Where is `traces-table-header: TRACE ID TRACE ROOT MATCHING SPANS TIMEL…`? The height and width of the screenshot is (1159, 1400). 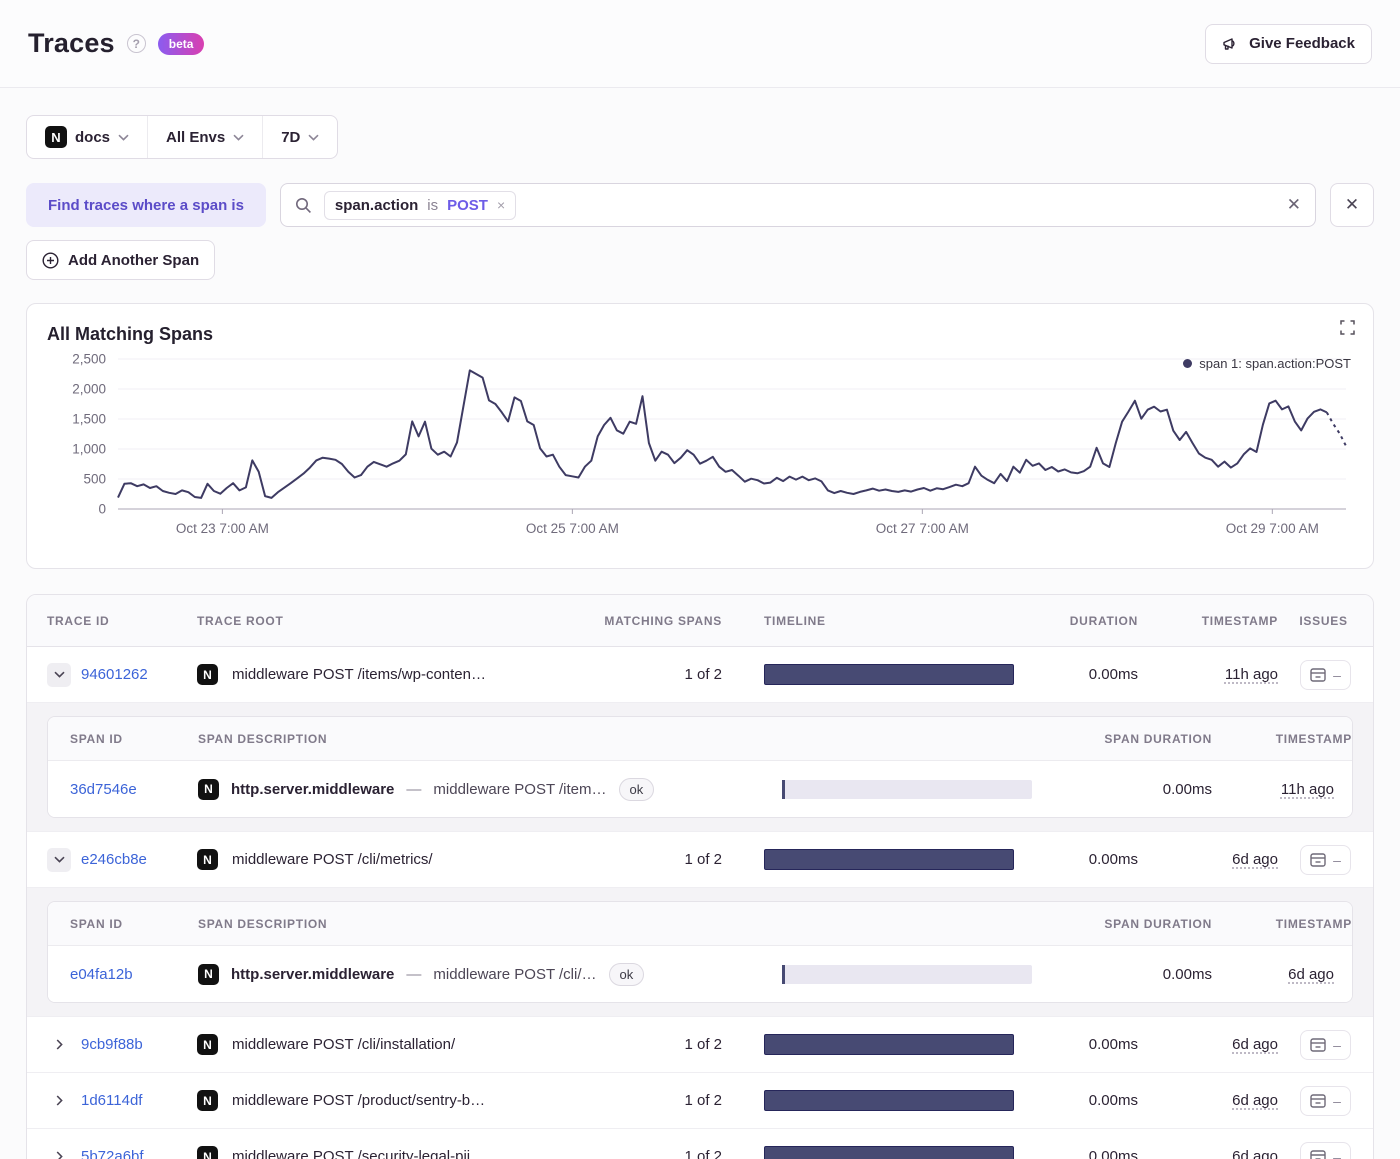 traces-table-header: TRACE ID TRACE ROOT MATCHING SPANS TIMEL… is located at coordinates (700, 621).